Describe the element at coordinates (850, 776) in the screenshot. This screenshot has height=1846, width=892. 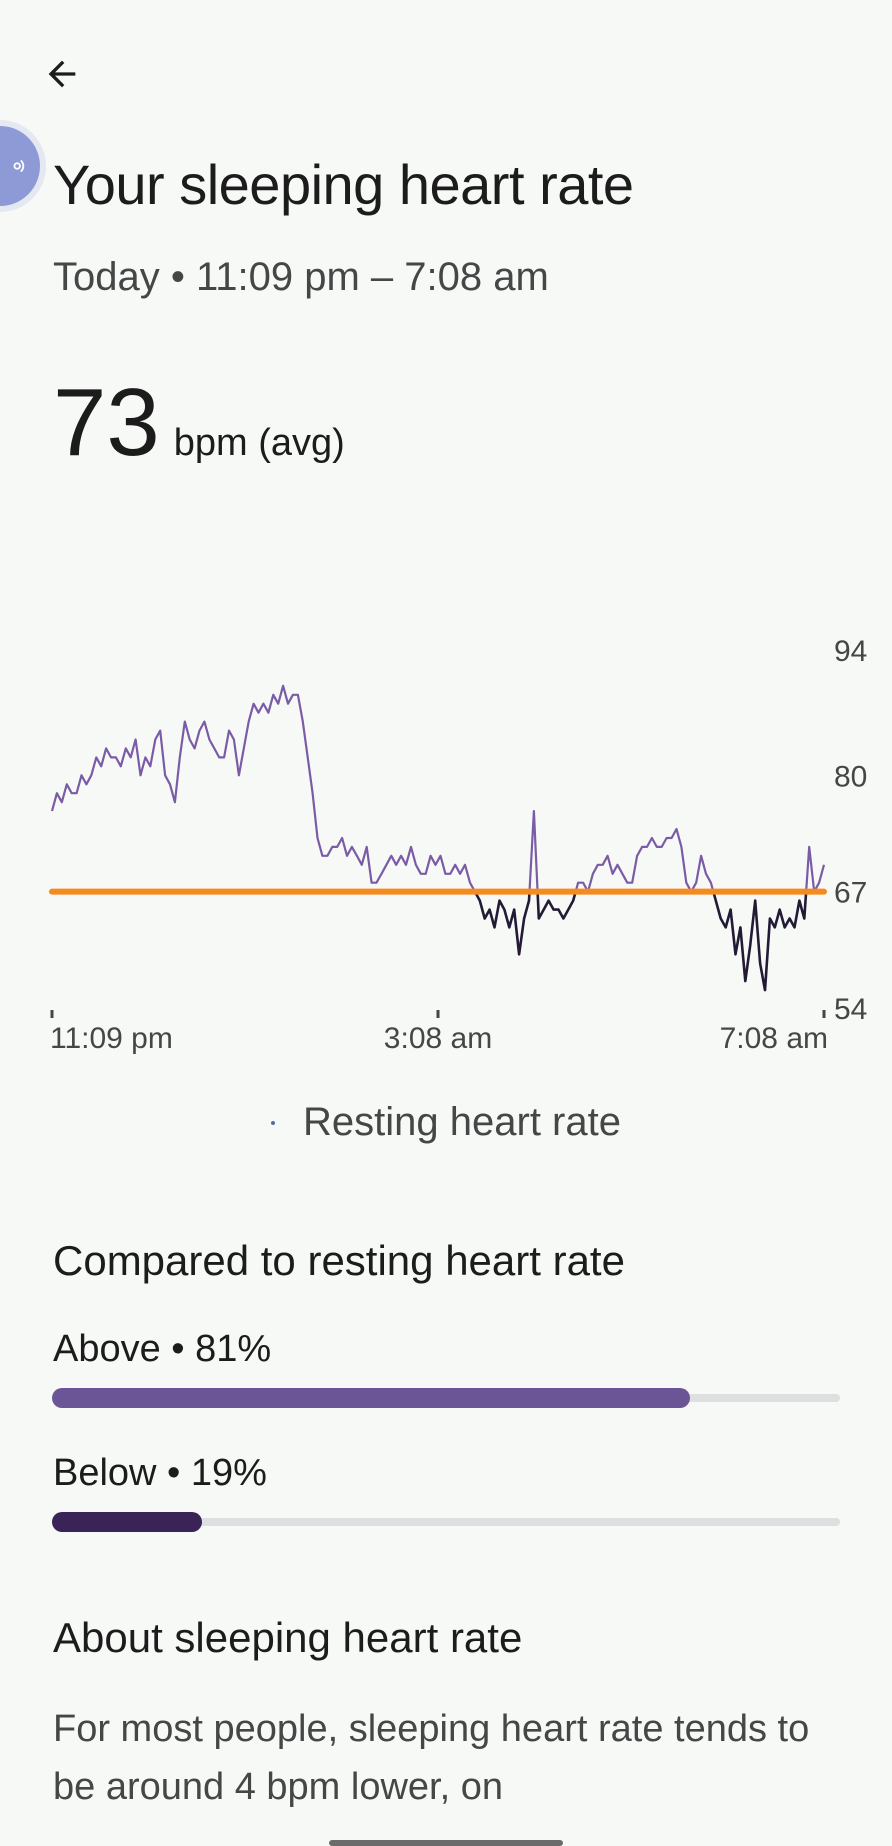
I see `y-tick-label: 80` at that location.